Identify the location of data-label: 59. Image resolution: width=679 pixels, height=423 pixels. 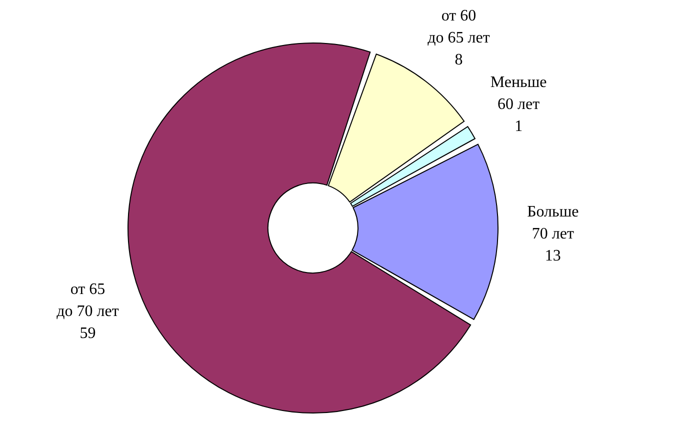
(88, 333).